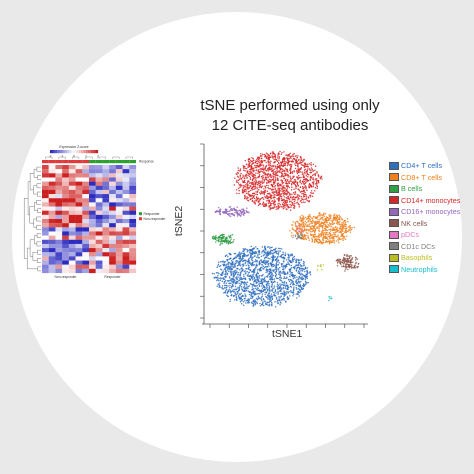  What do you see at coordinates (35, 256) in the screenshot?
I see `dendrogram-branch` at bounding box center [35, 256].